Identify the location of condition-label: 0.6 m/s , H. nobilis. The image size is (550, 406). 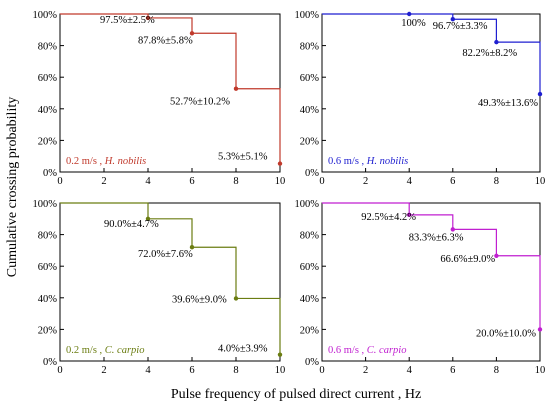
(368, 161).